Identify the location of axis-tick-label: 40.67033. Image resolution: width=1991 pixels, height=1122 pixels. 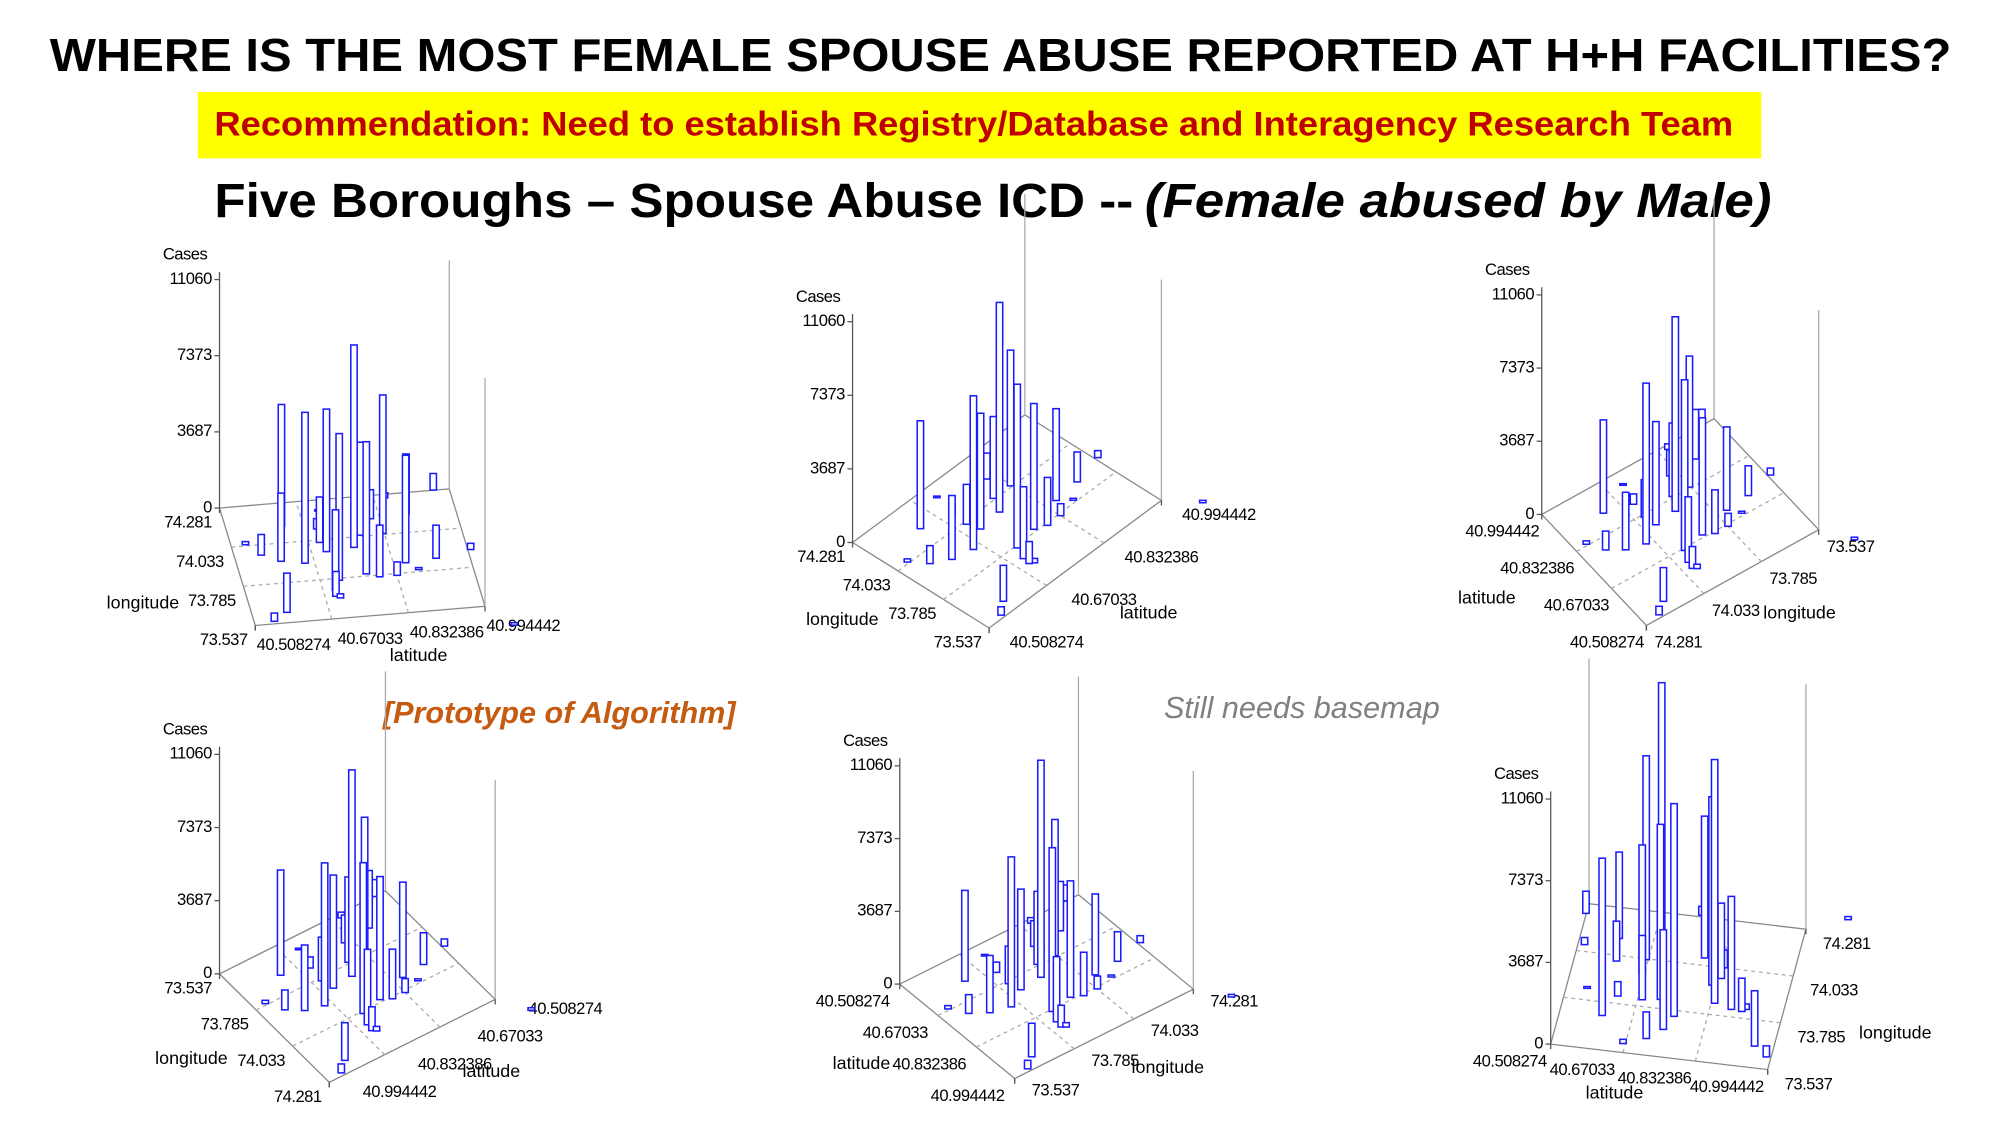
(370, 638).